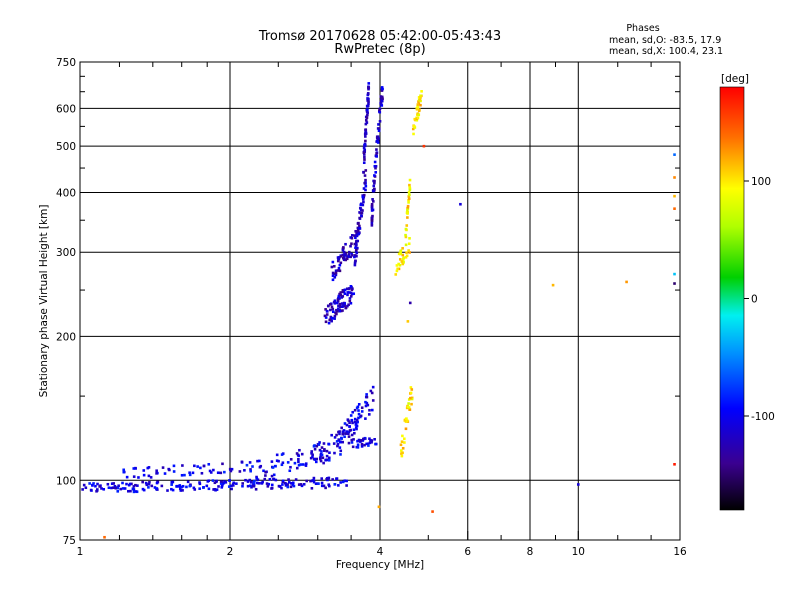  I want to click on y-tick-label: 500, so click(66, 147).